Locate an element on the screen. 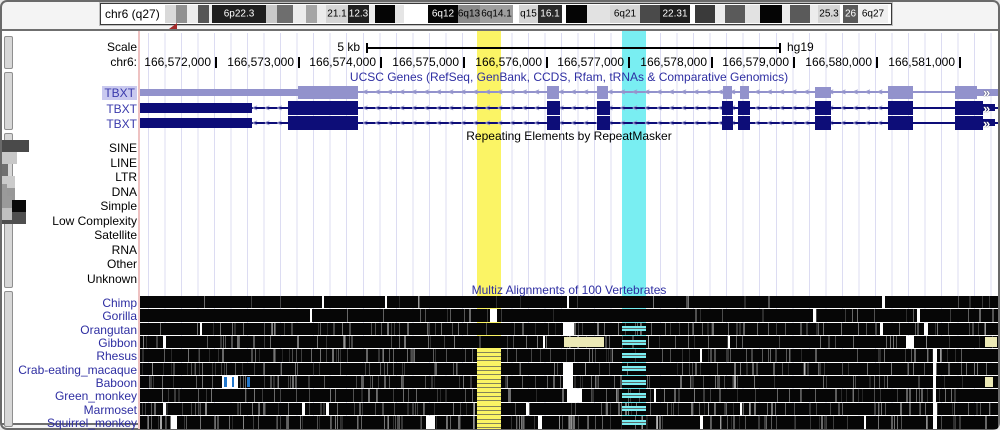  multiz-species-row: Marmoset is located at coordinates (500, 409).